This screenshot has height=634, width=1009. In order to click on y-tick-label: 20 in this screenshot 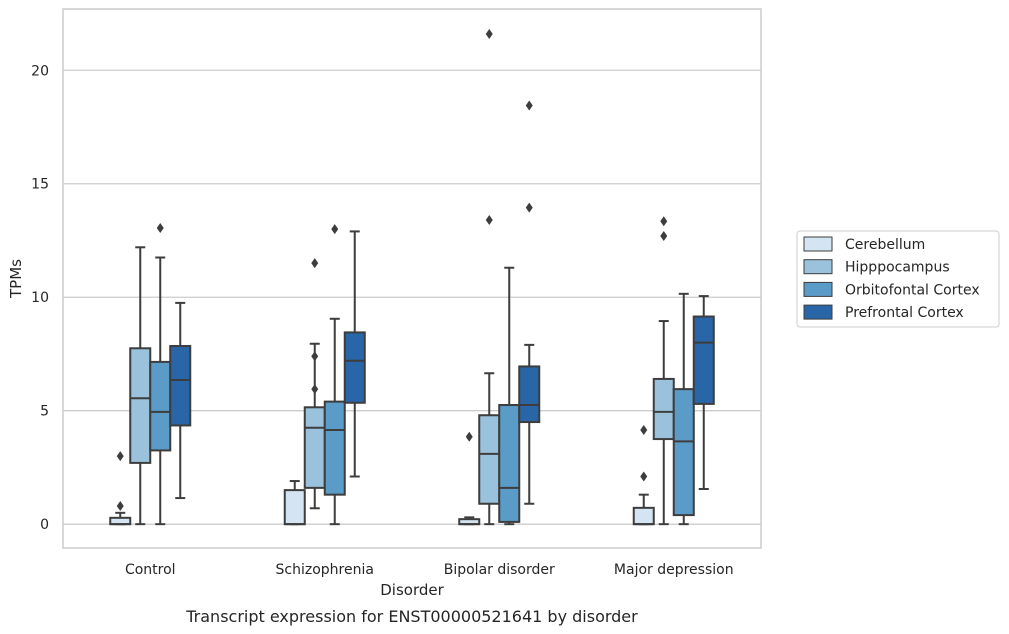, I will do `click(40, 71)`.